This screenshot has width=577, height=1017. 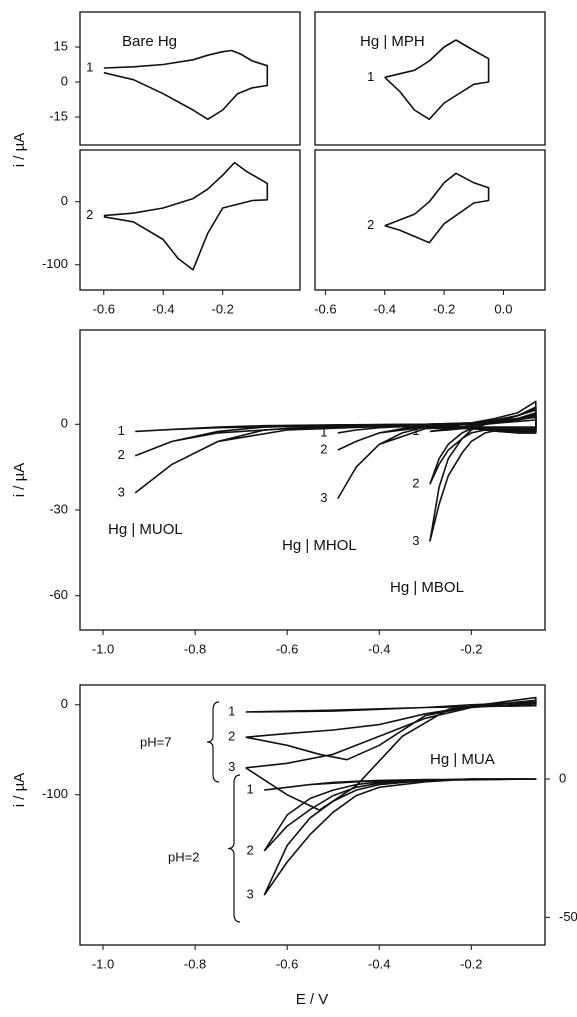 What do you see at coordinates (183, 856) in the screenshot?
I see `group-label: pH=2` at bounding box center [183, 856].